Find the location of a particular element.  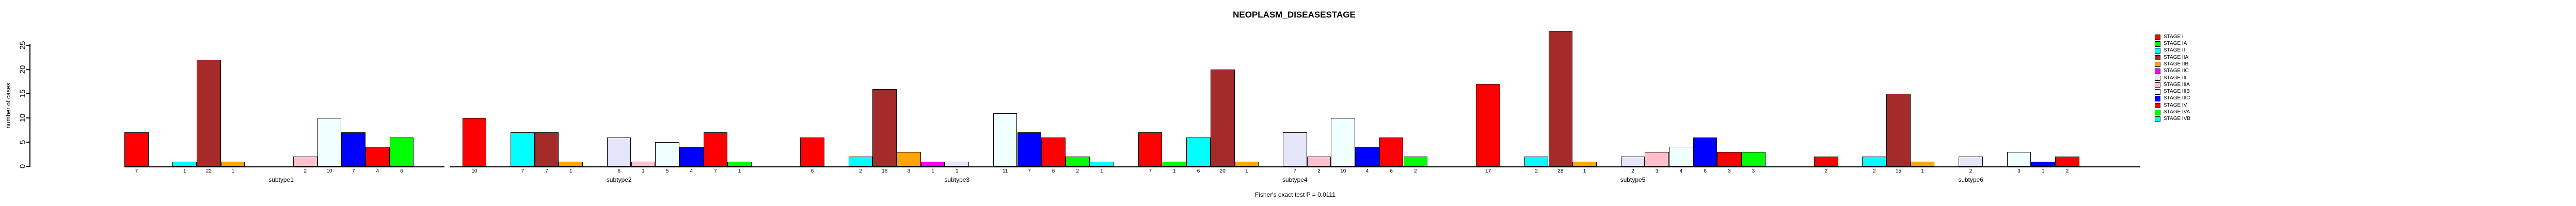

legend-swatch-stage-iia is located at coordinates (2157, 58).